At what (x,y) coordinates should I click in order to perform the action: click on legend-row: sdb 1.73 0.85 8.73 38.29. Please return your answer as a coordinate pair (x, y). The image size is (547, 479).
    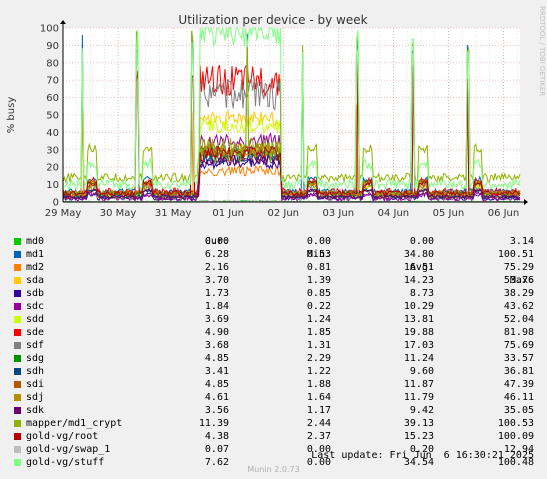
    Looking at the image, I should click on (273, 293).